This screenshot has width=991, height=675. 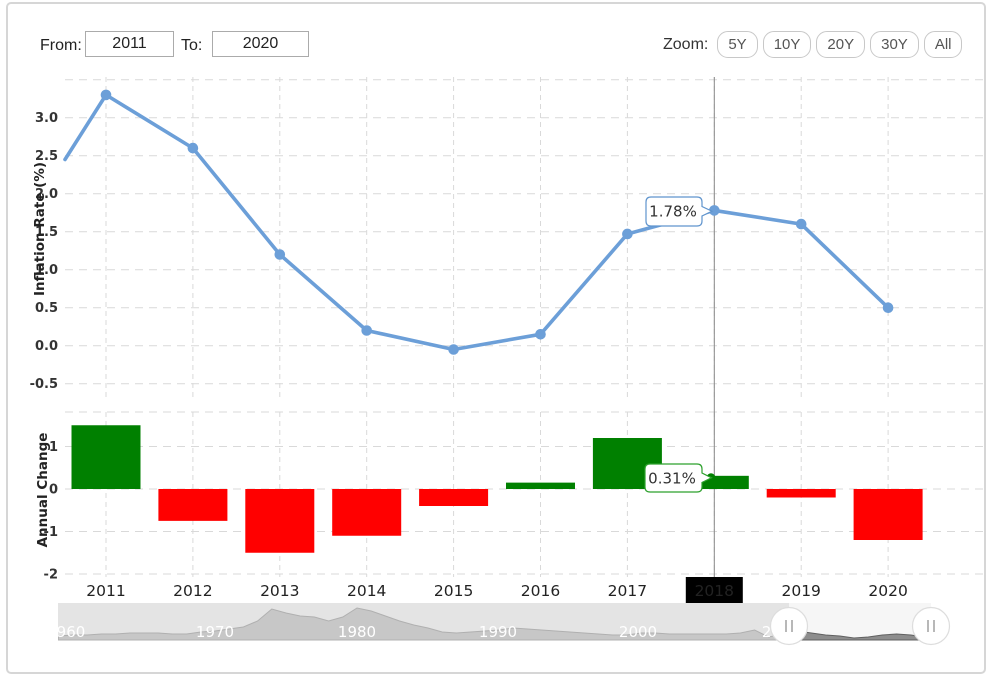 I want to click on zoom-30y-button: 30Y, so click(x=894, y=44).